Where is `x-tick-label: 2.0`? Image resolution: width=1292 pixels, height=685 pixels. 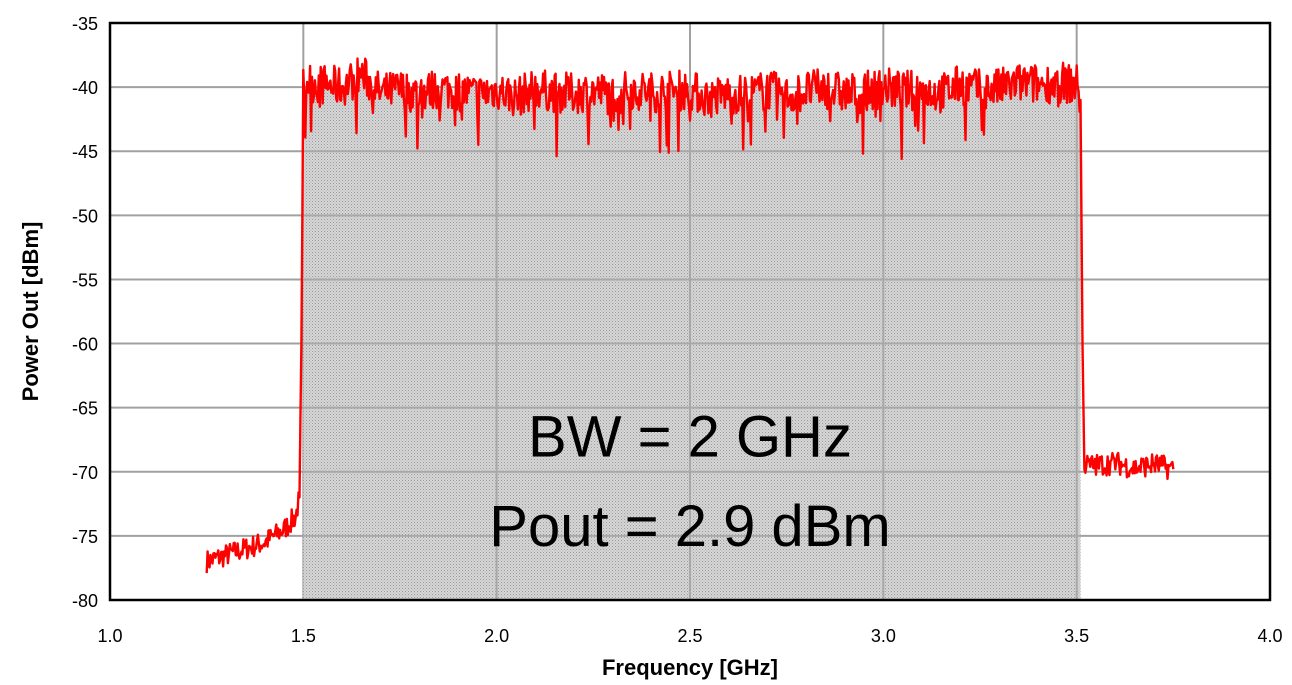 x-tick-label: 2.0 is located at coordinates (496, 636).